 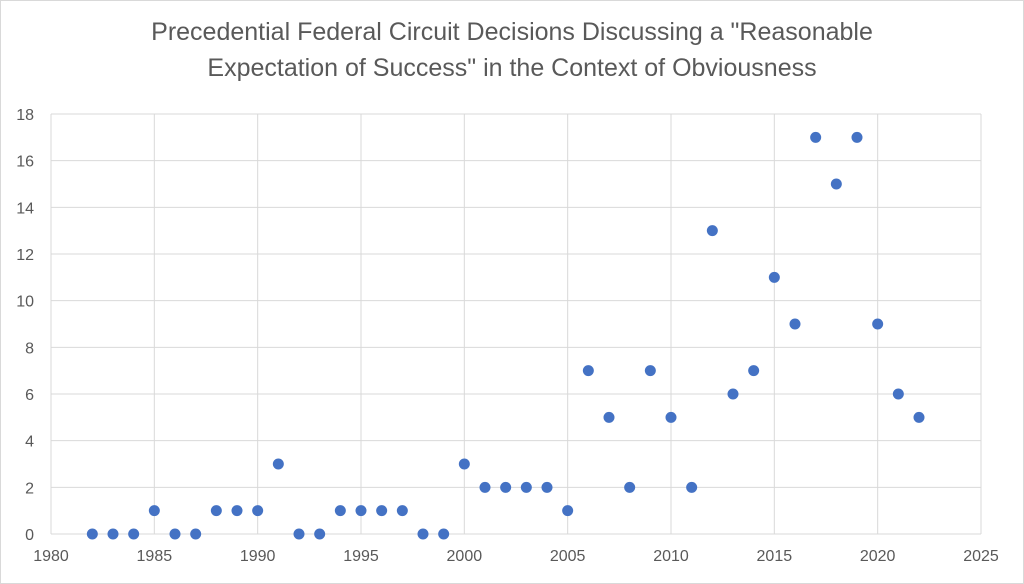 What do you see at coordinates (981, 556) in the screenshot?
I see `x-tick-label: 2025` at bounding box center [981, 556].